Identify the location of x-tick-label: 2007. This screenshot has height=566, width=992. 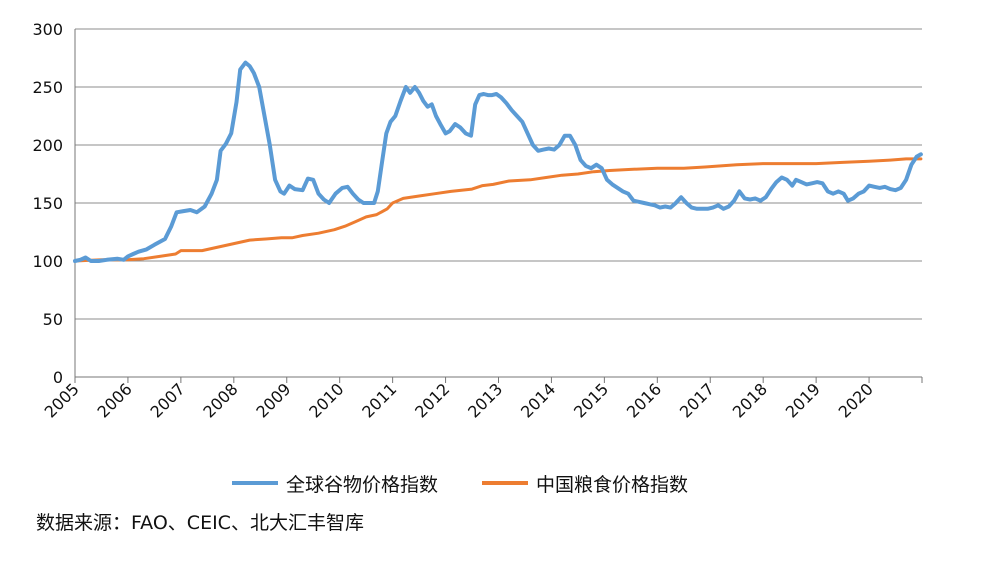
(167, 400).